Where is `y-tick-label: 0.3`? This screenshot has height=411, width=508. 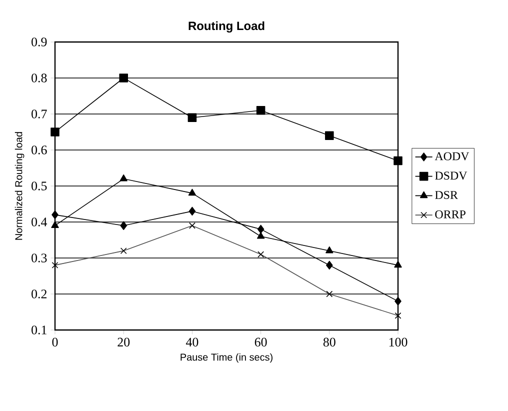
y-tick-label: 0.3 is located at coordinates (39, 258).